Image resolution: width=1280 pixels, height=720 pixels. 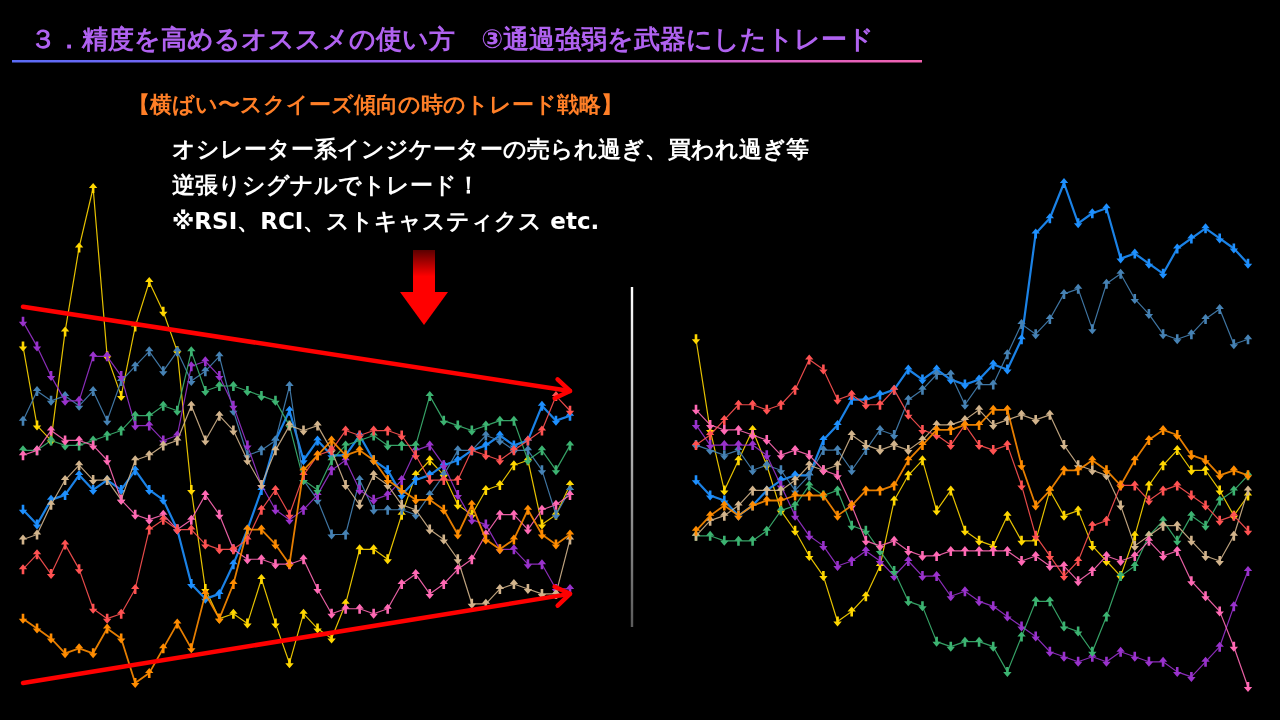 What do you see at coordinates (375, 104) in the screenshot?
I see `subtitle: 【横ばい〜スクイーズ傾向の時のトレード戦略】` at bounding box center [375, 104].